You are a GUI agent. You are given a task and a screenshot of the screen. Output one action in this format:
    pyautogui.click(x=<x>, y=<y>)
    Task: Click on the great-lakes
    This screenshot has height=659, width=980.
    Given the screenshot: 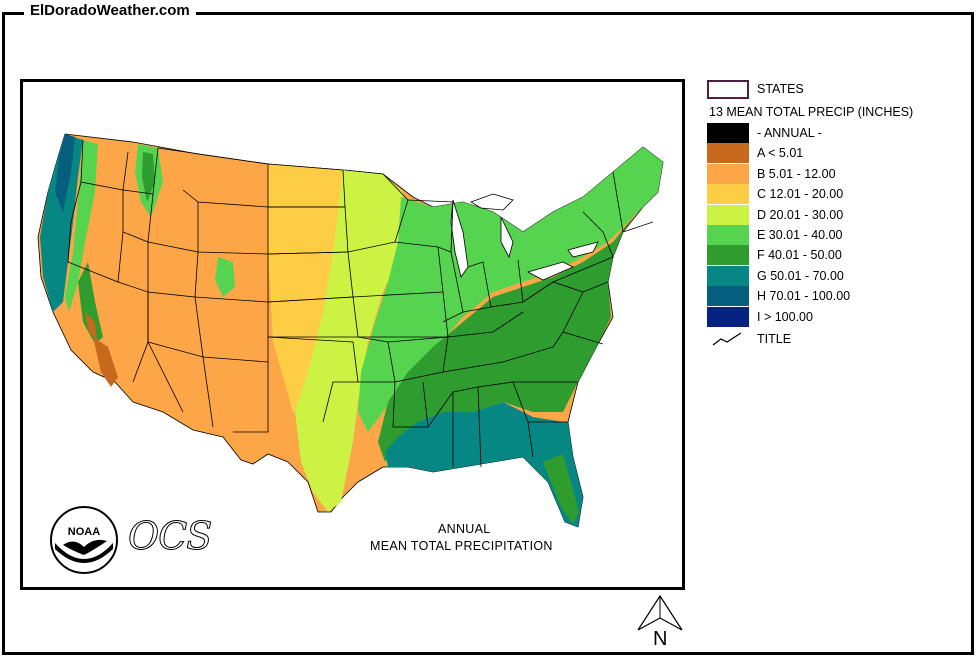 What is the action you would take?
    pyautogui.click(x=524, y=237)
    